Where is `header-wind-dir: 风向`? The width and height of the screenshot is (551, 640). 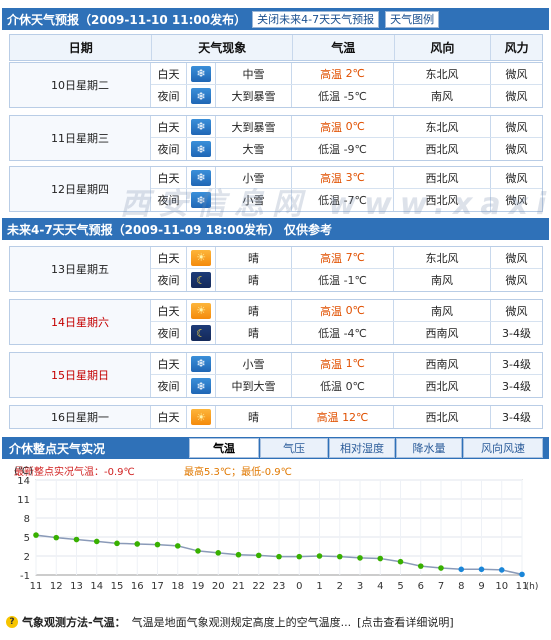 header-wind-dir: 风向 is located at coordinates (443, 47).